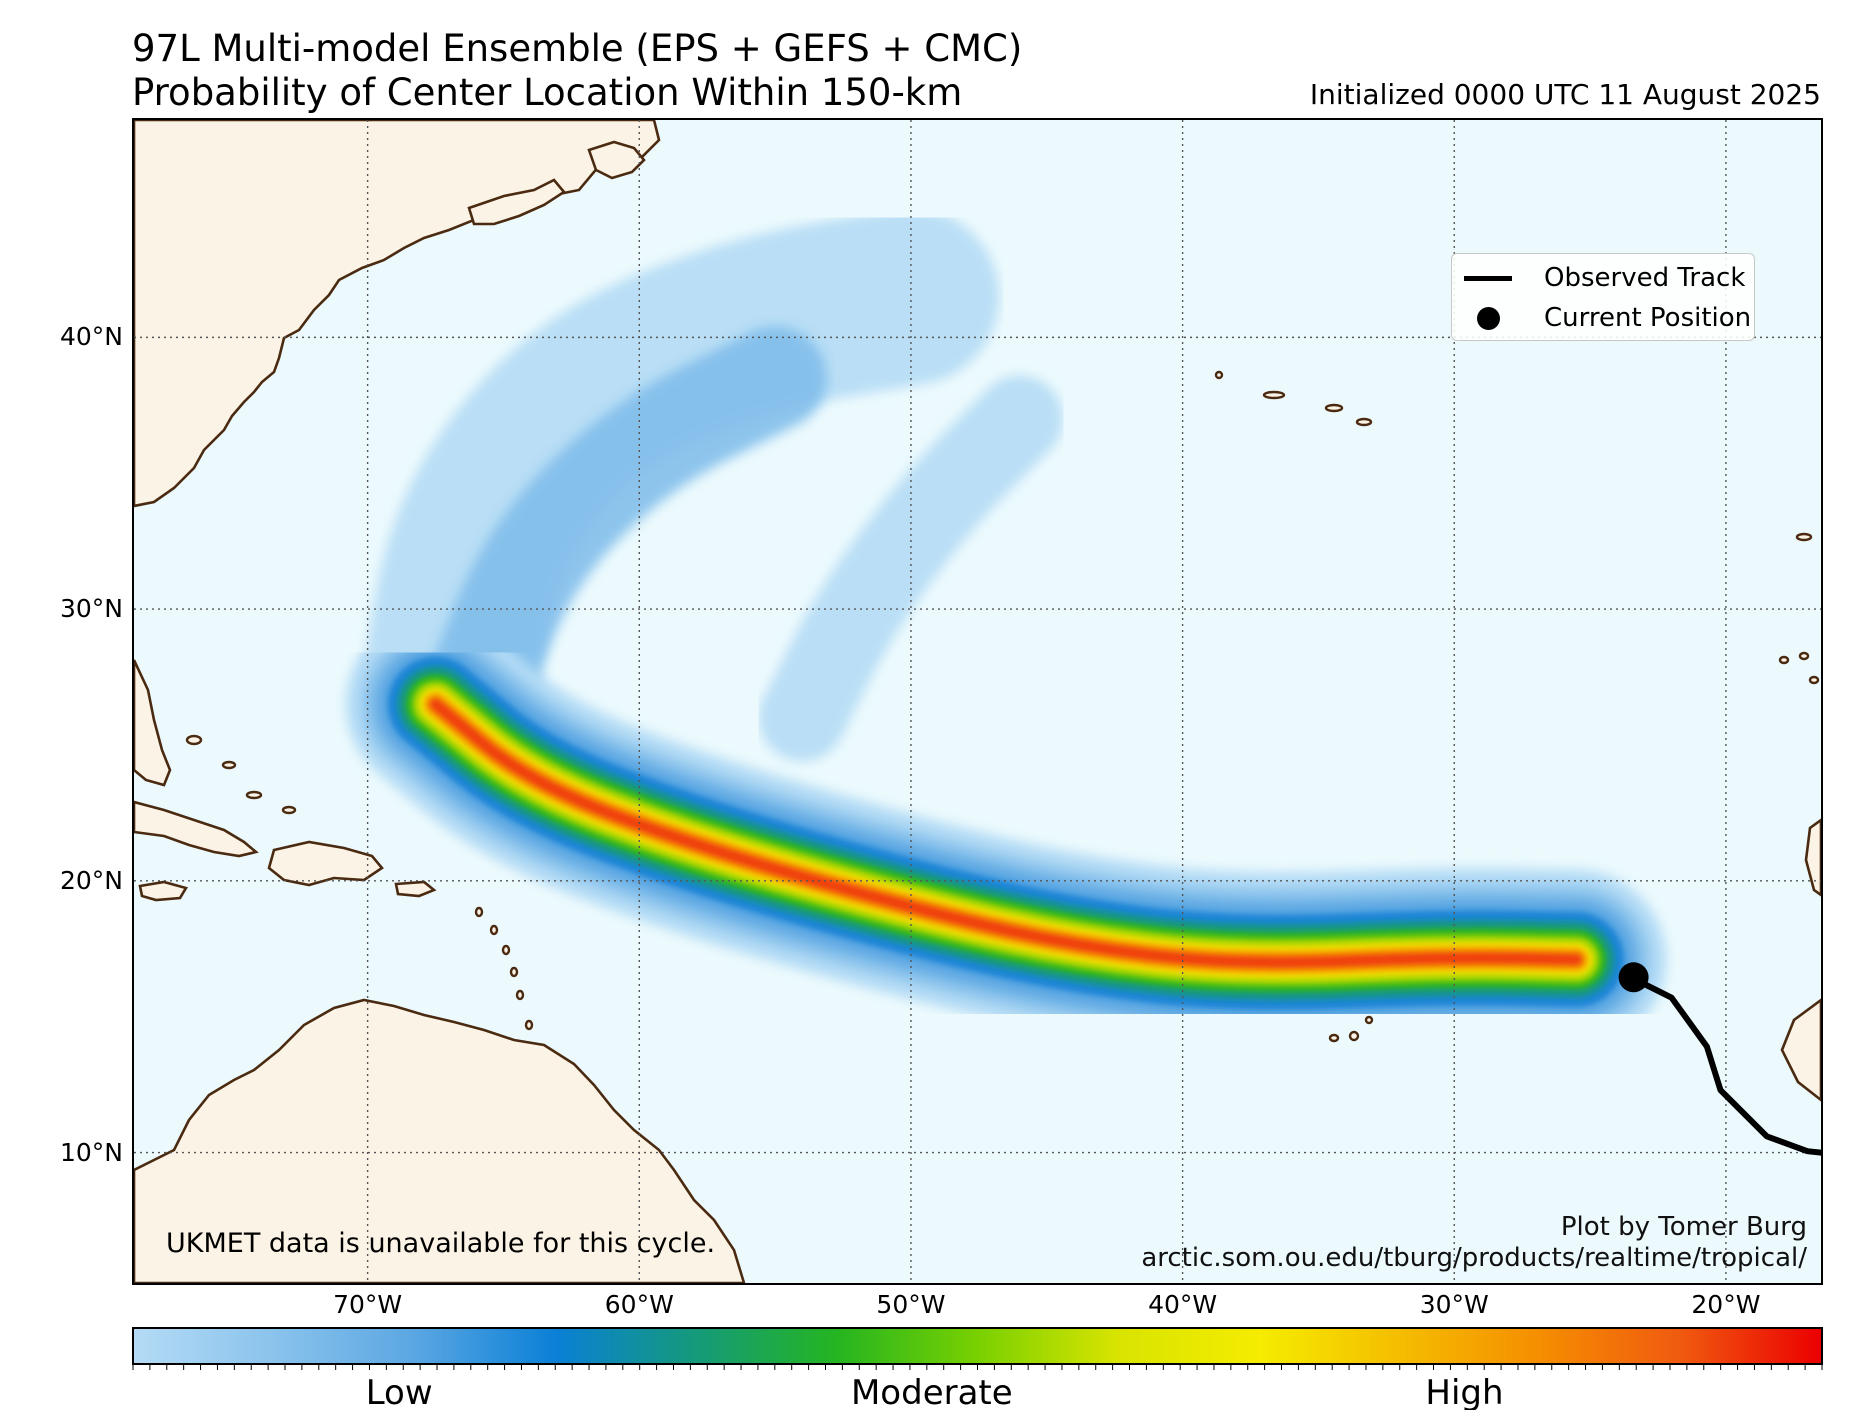  What do you see at coordinates (1565, 94) in the screenshot?
I see `initialization-time: Initialized 0000 UTC 11 August 2025` at bounding box center [1565, 94].